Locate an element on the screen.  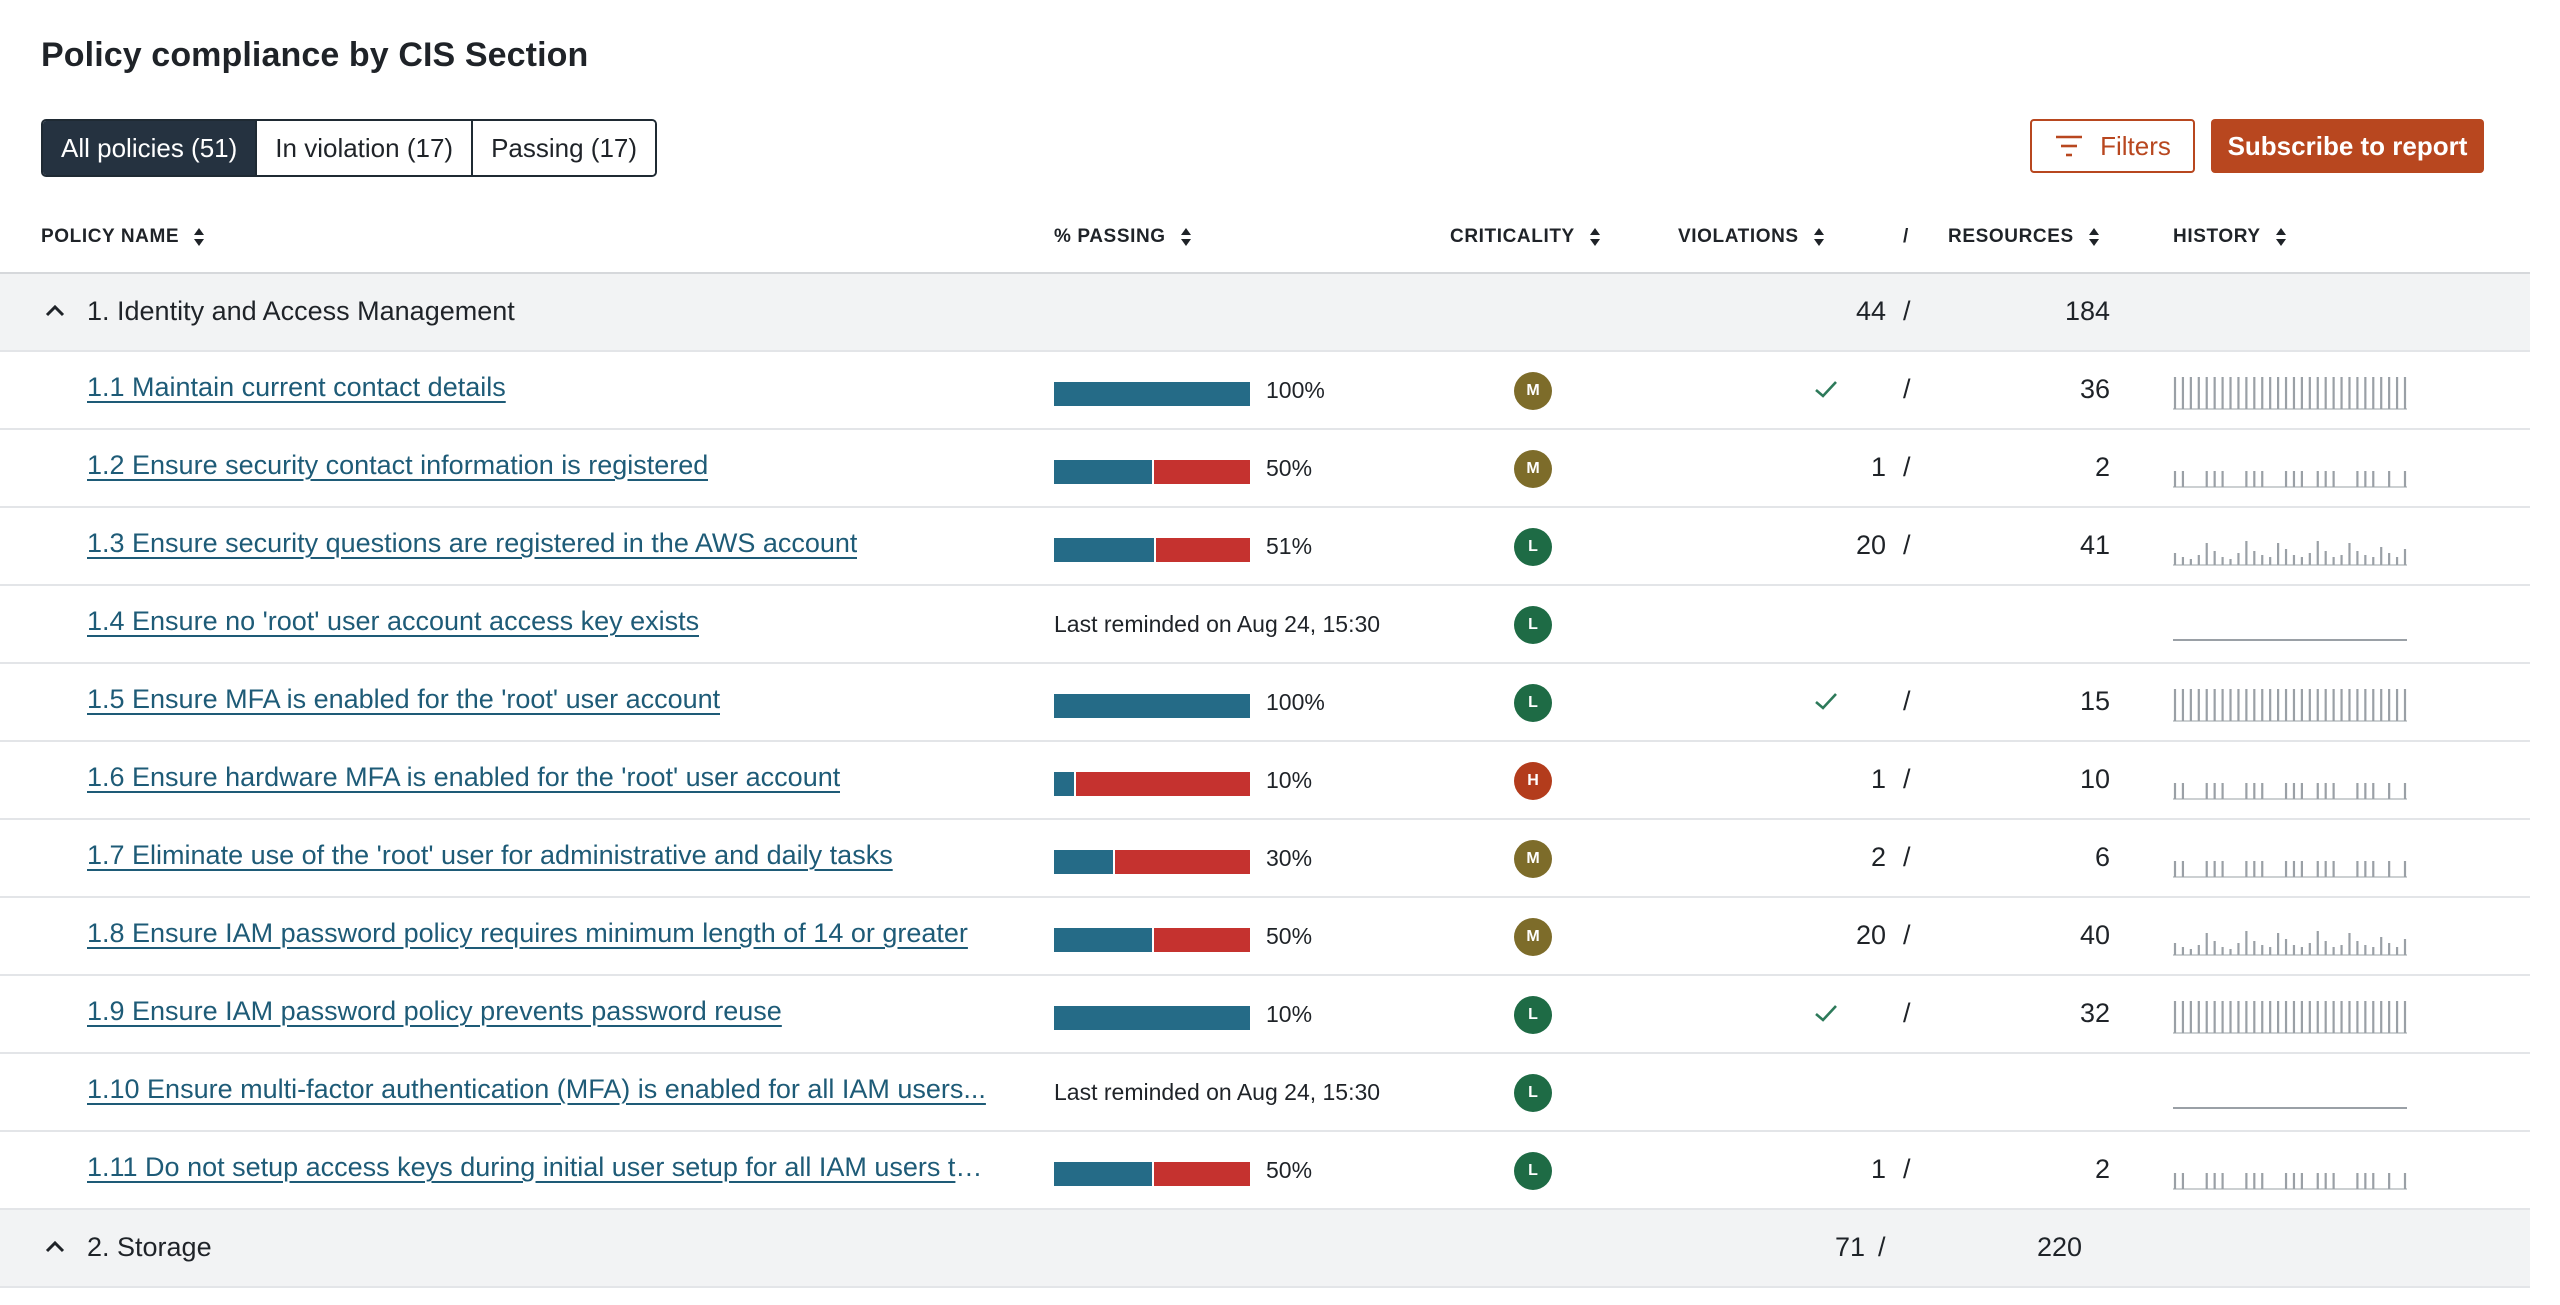
column-header-passing: % PASSING is located at coordinates (1123, 237).